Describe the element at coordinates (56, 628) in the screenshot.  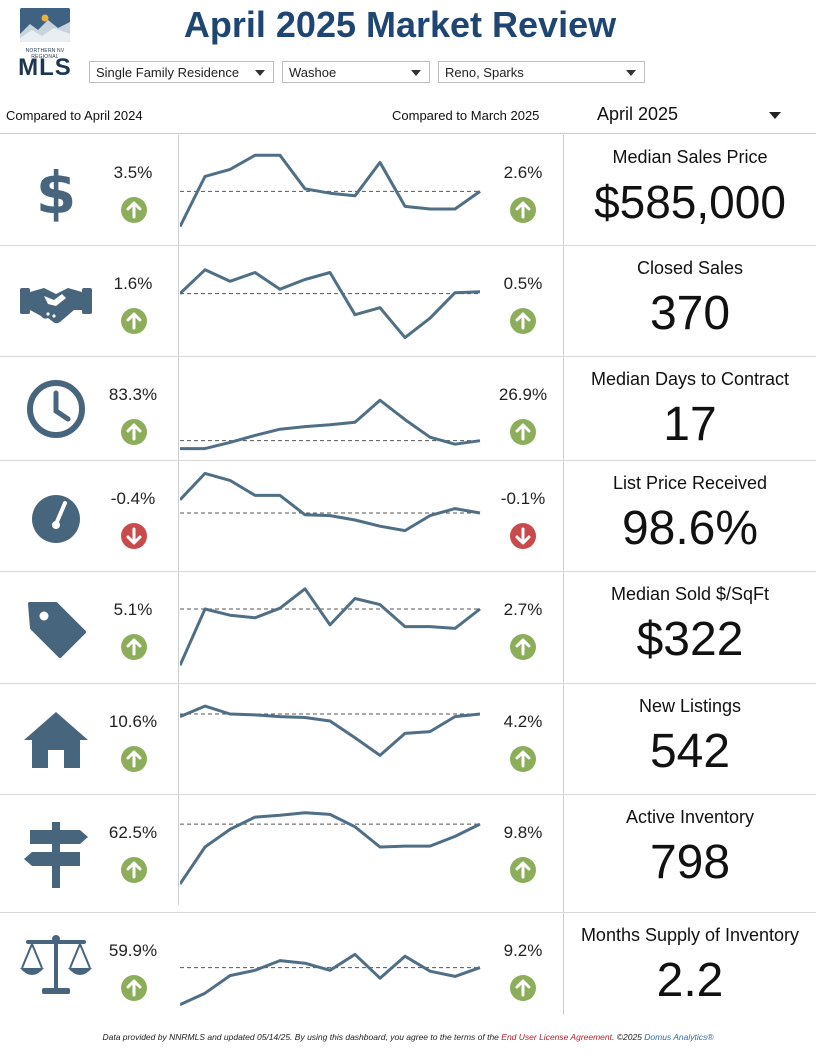
I see `tag-icon` at that location.